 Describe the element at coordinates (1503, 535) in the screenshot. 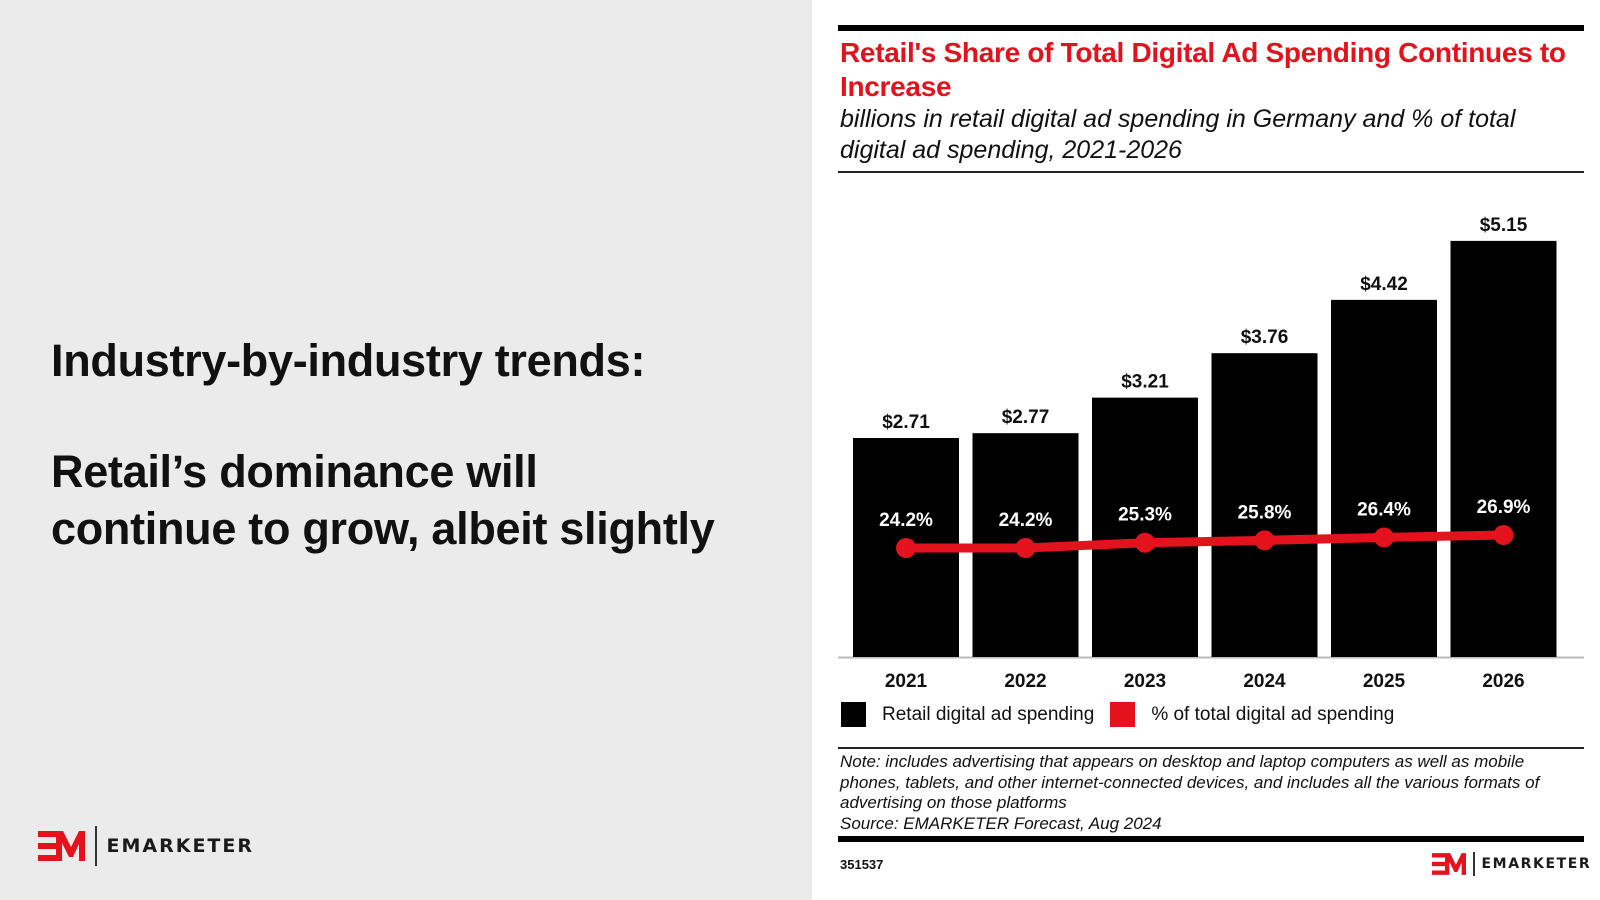

I see `line-point-2026` at that location.